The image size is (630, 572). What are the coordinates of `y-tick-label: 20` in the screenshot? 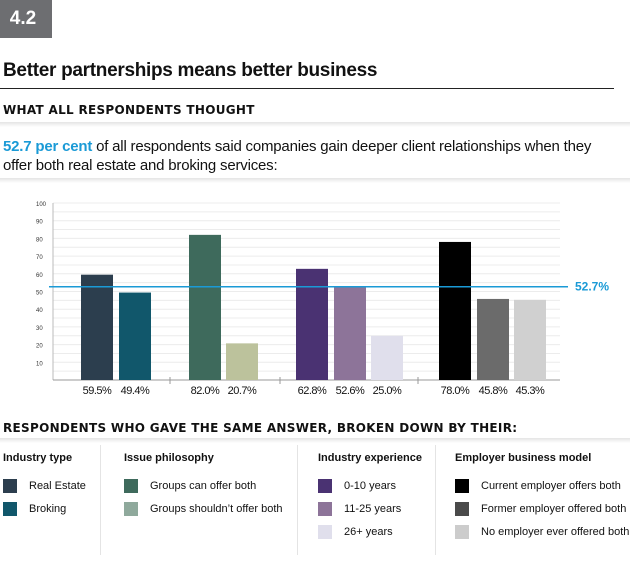 It's located at (39, 347).